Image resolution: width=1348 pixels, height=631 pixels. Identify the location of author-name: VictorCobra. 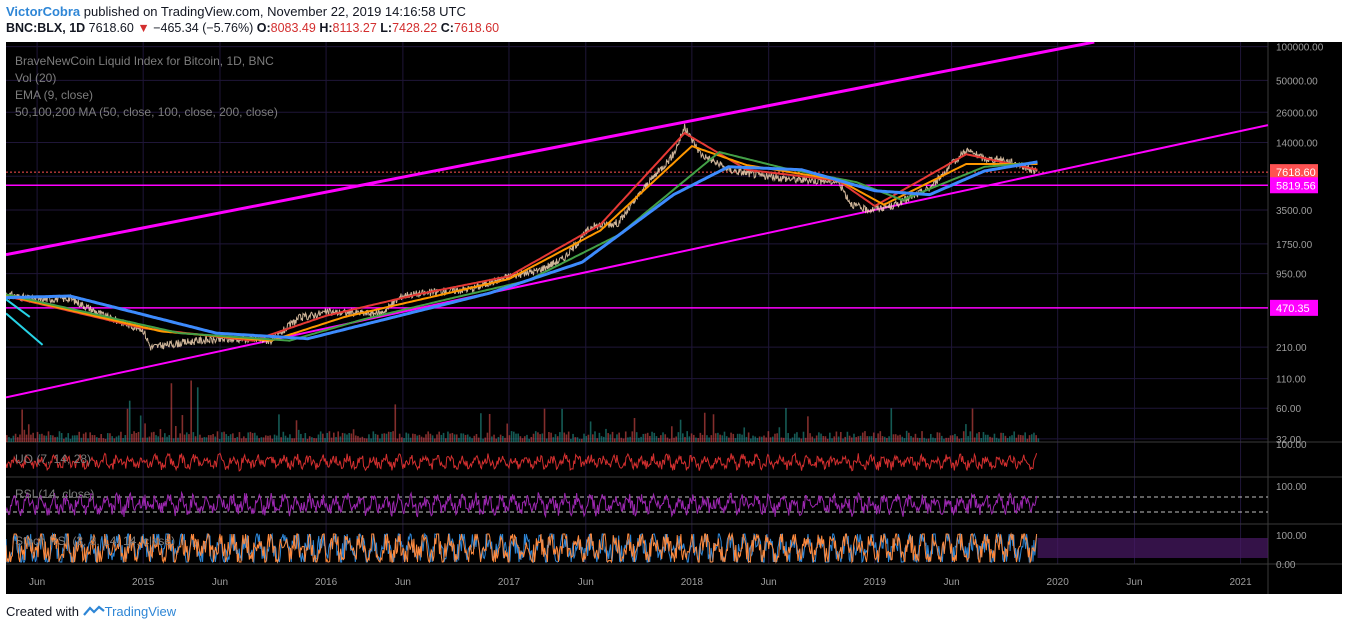
(43, 11).